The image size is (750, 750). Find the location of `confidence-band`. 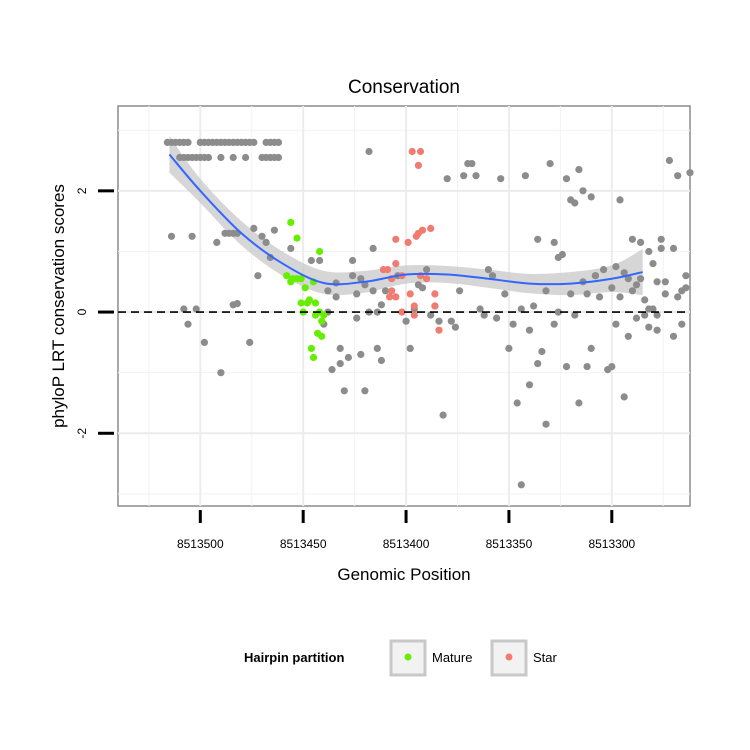

confidence-band is located at coordinates (406, 216).